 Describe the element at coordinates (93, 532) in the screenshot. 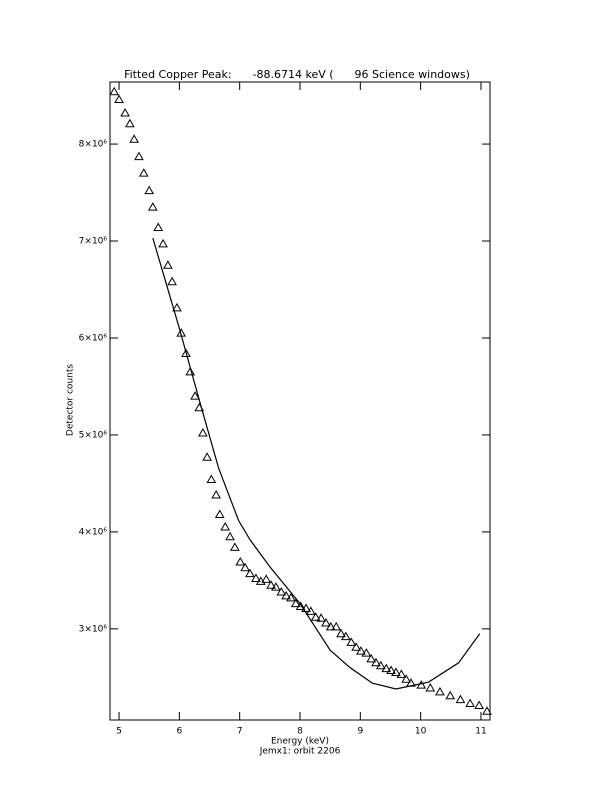

I see `y-tick-label: 4×10⁶` at that location.